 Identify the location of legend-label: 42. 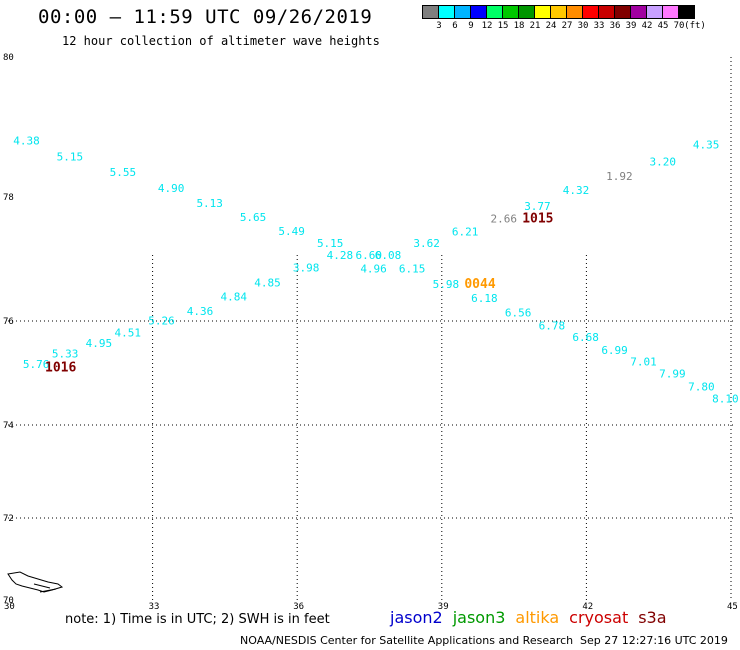
(647, 26).